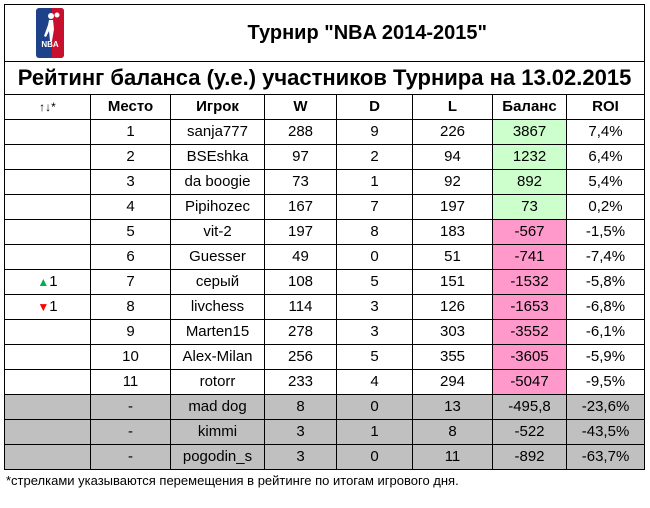  I want to click on losses-cell: 355, so click(452, 357).